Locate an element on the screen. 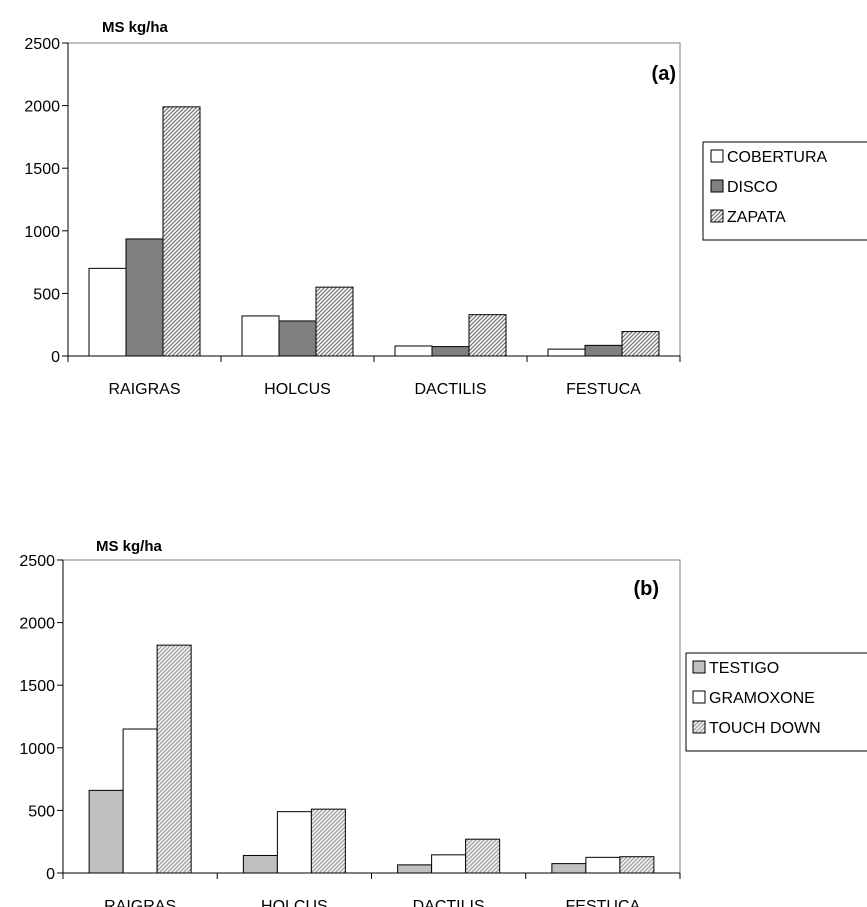 The width and height of the screenshot is (867, 907). chart-a-y-tick-label: 0 is located at coordinates (55, 357).